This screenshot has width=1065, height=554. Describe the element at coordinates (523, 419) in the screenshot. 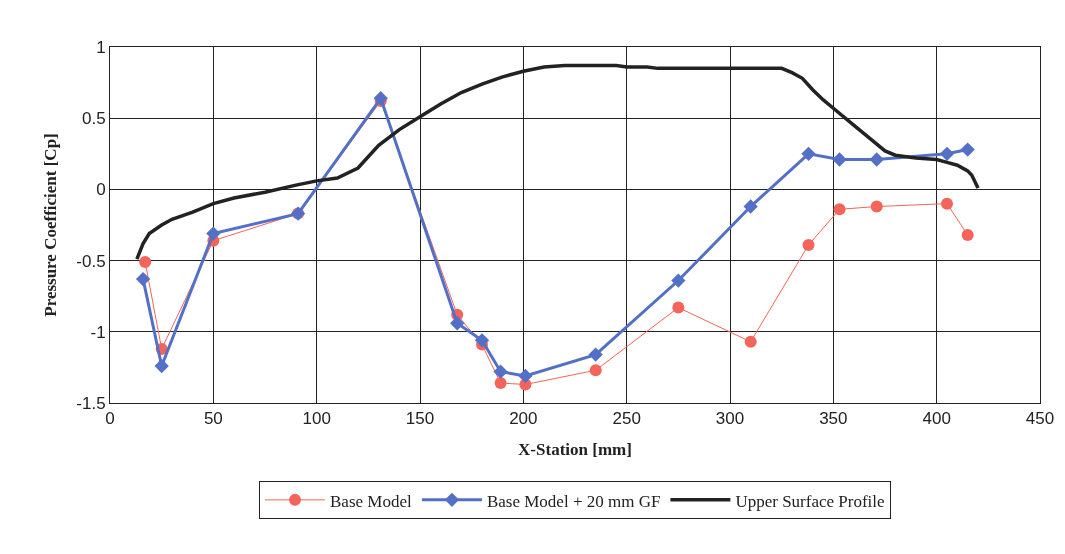

I see `x-tick-label: 200` at that location.